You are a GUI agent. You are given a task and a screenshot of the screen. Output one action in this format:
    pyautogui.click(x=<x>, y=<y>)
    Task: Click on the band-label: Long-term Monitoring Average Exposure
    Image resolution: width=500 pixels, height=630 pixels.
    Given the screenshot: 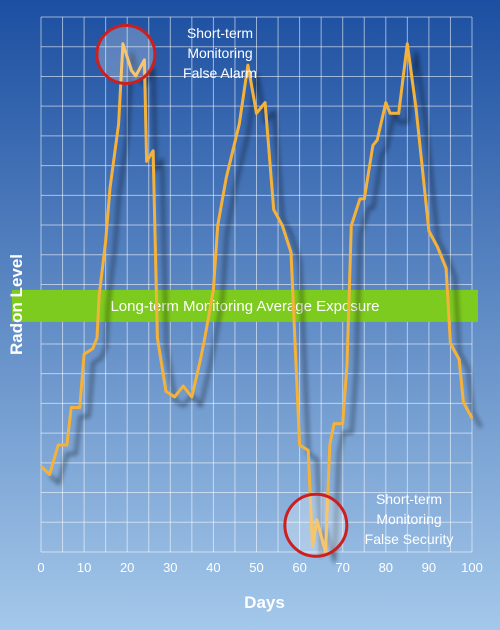 What is the action you would take?
    pyautogui.click(x=244, y=306)
    